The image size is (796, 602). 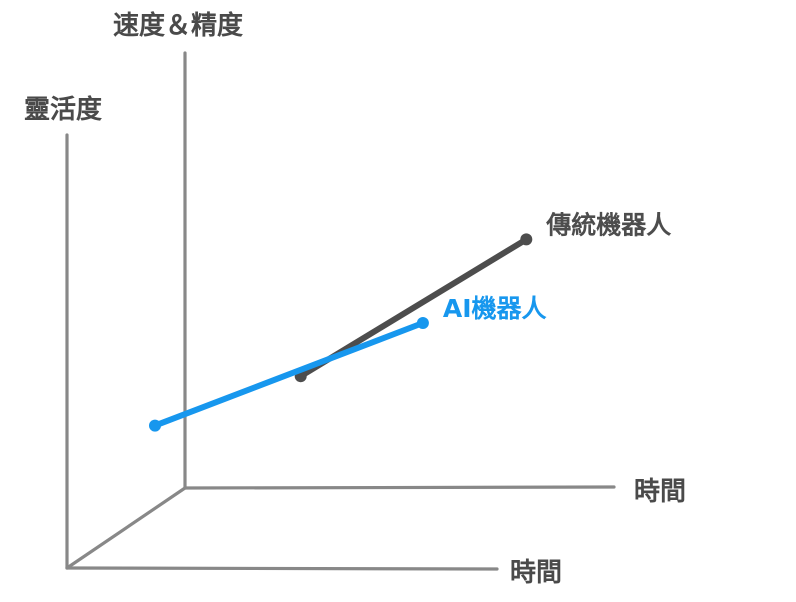 I want to click on series-point-1-start, so click(x=155, y=425).